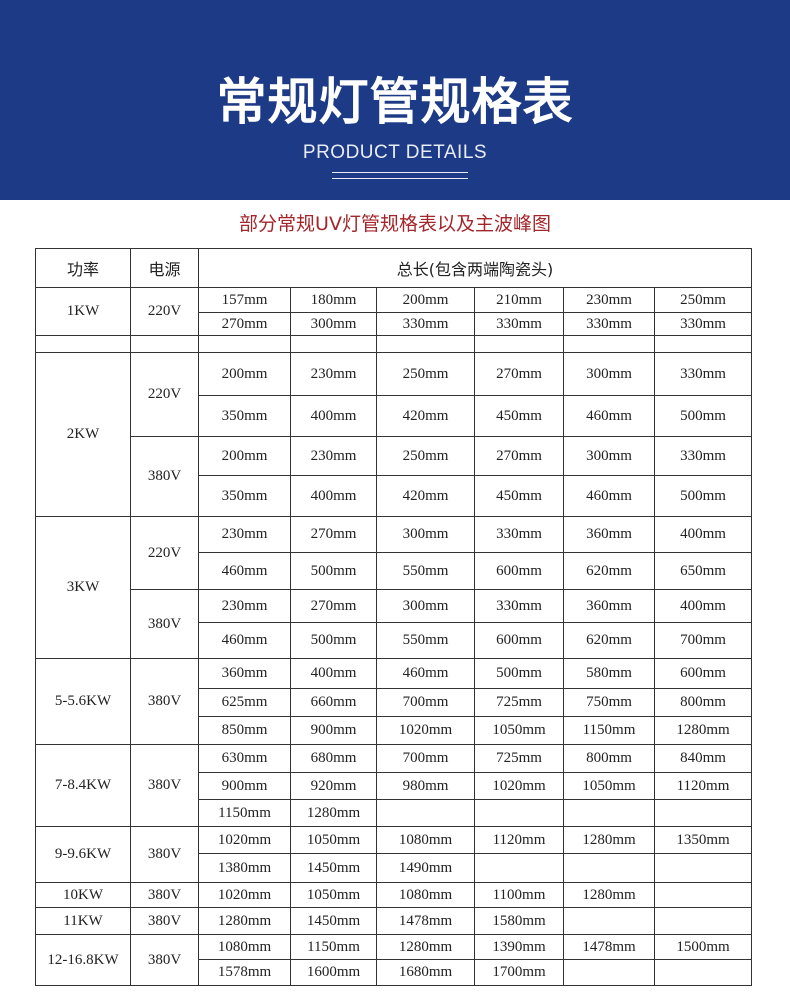 This screenshot has height=1002, width=790. Describe the element at coordinates (400, 178) in the screenshot. I see `divider` at that location.